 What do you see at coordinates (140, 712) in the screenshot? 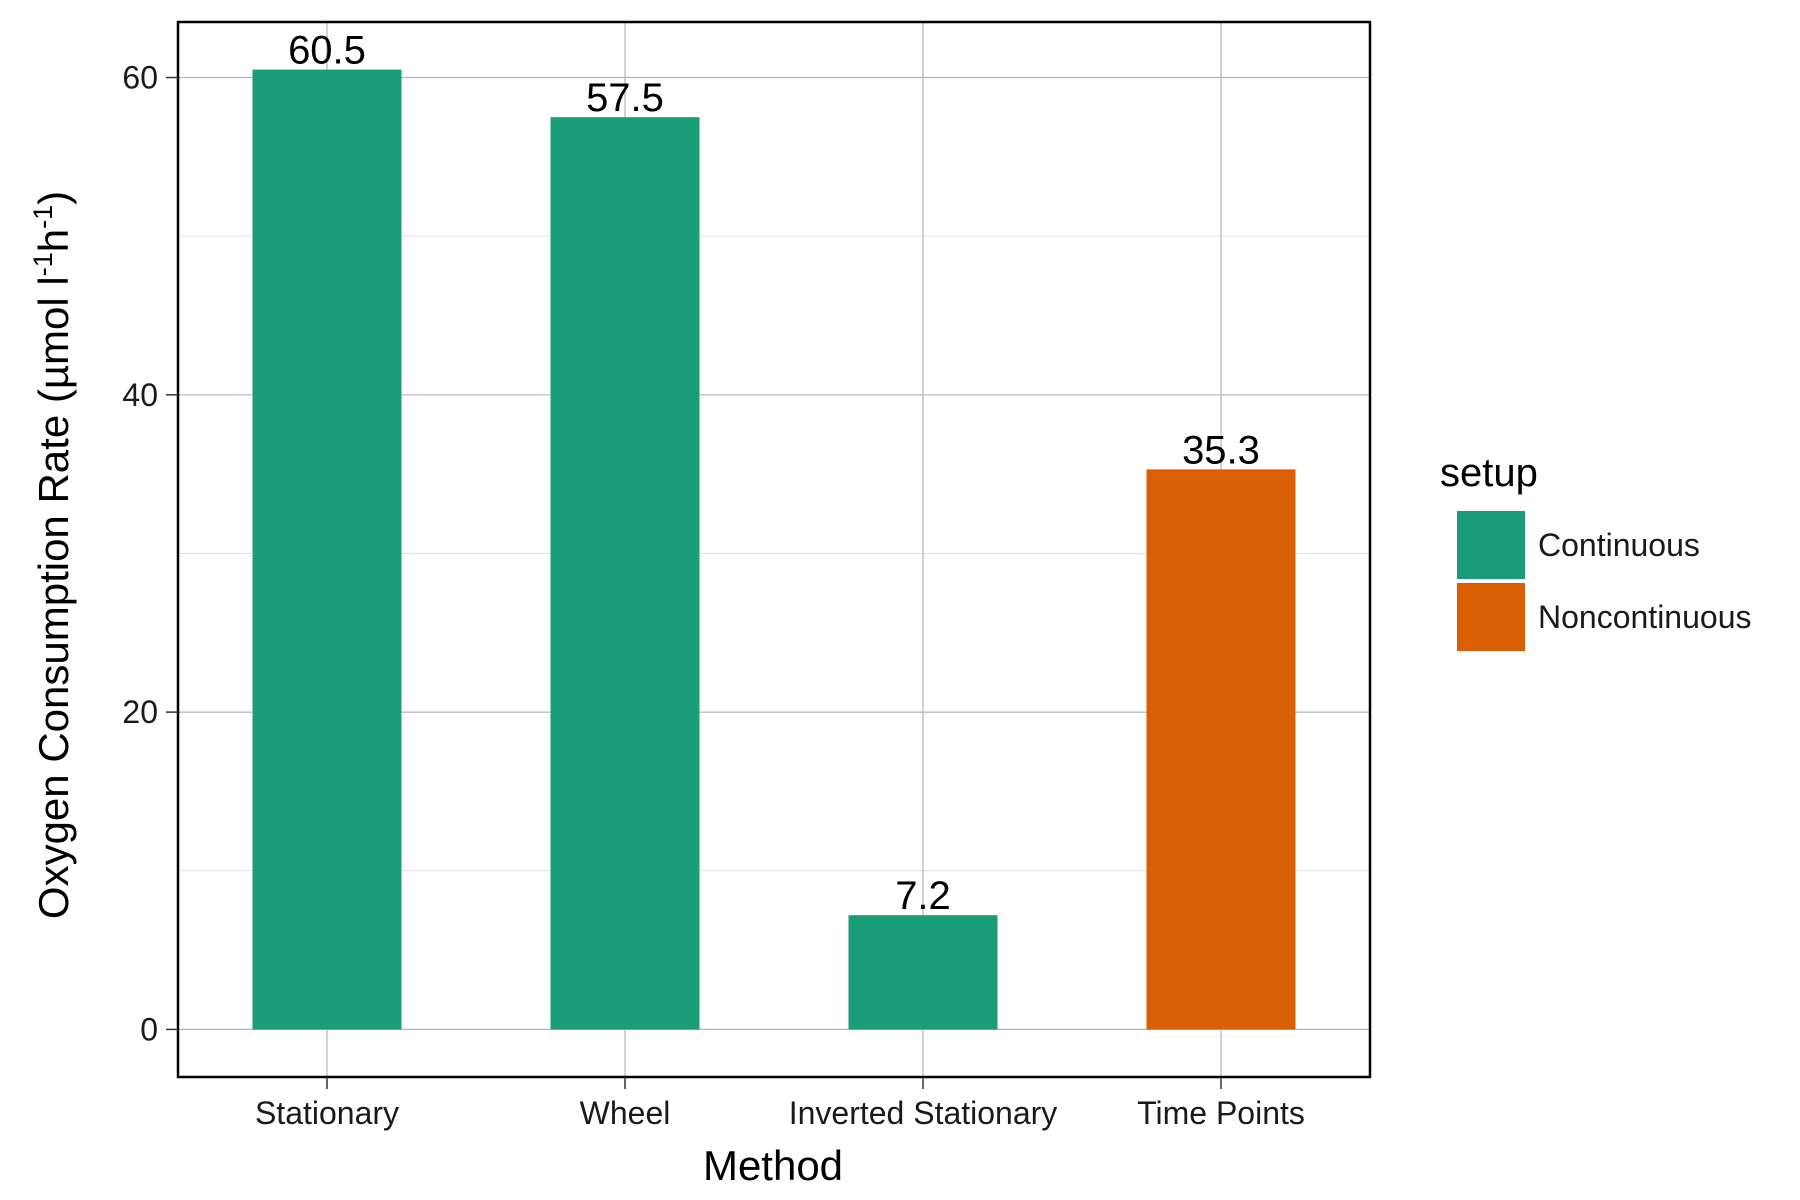
I see `y-tick-label: 20` at bounding box center [140, 712].